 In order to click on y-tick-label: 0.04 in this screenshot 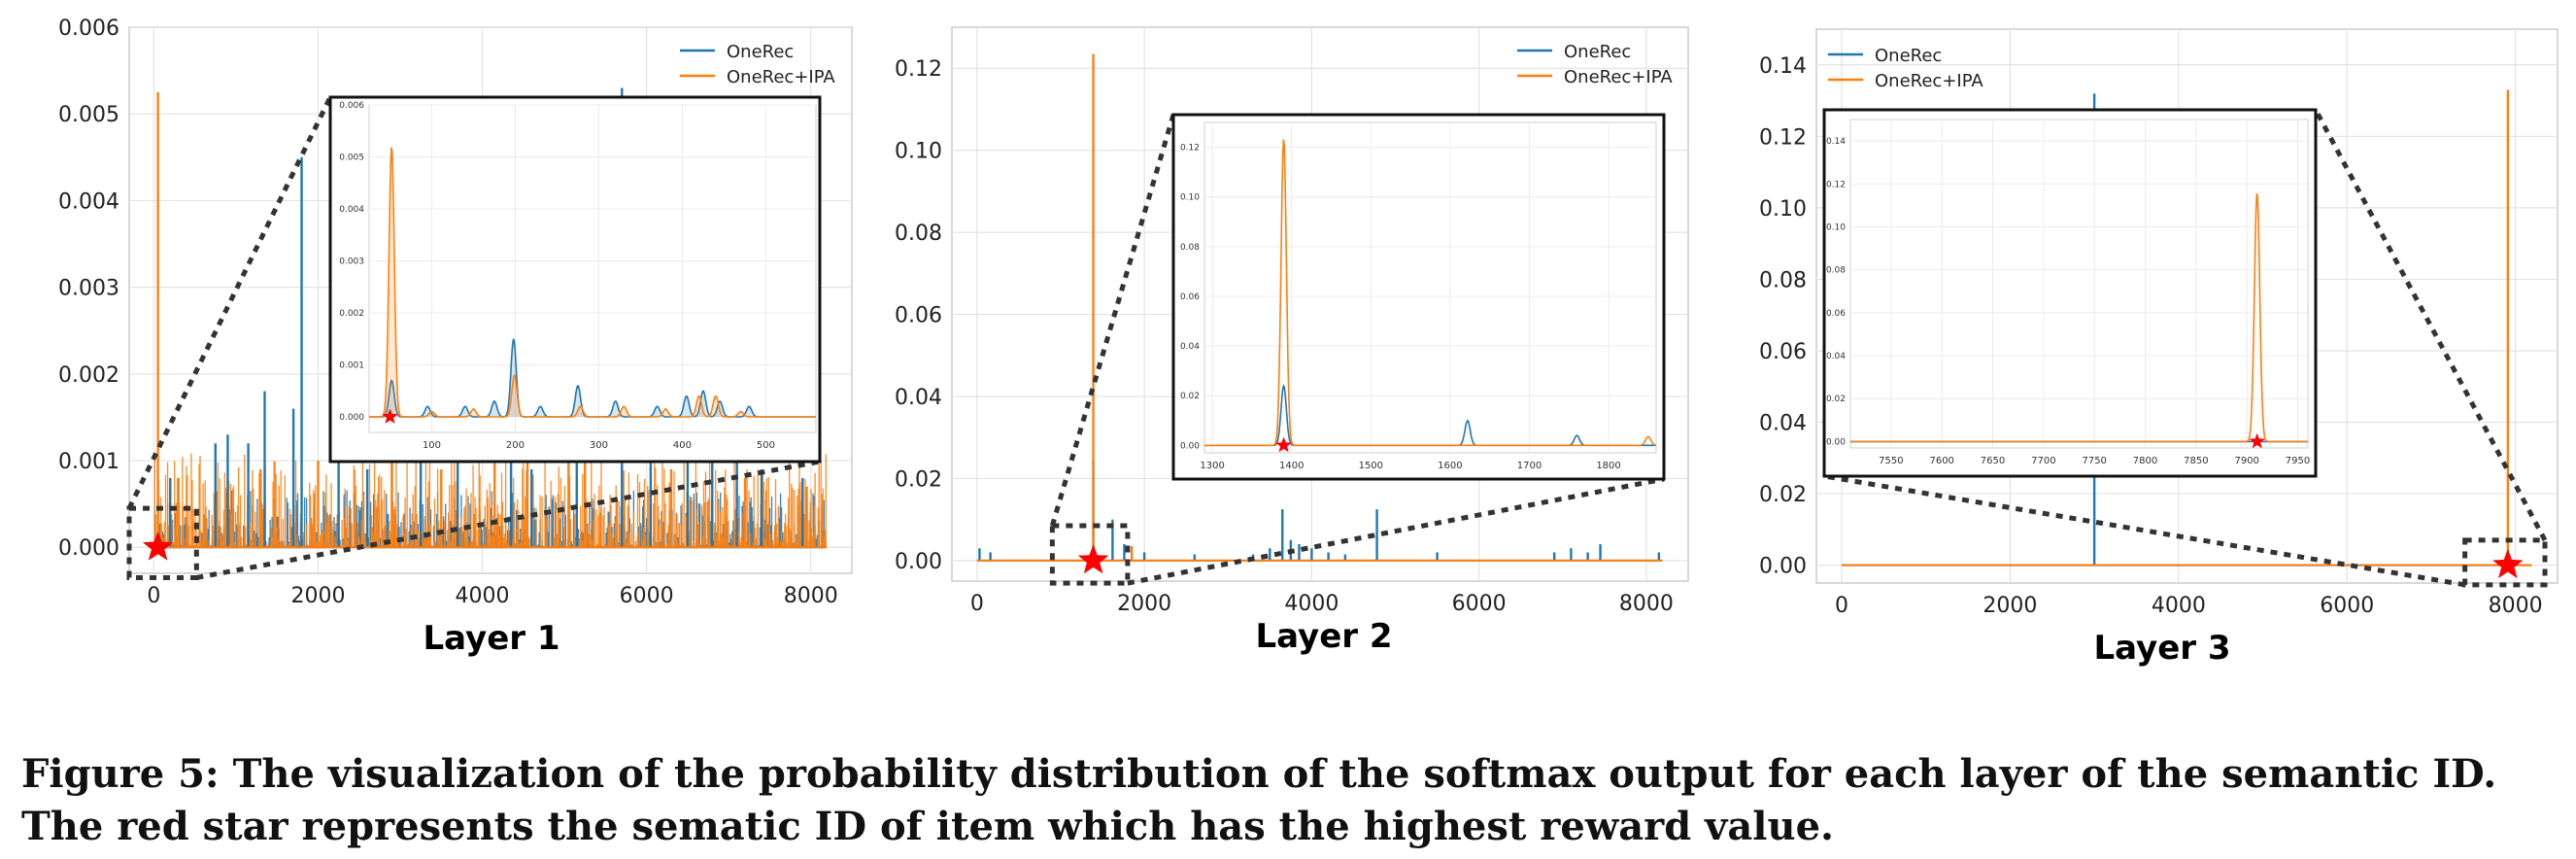, I will do `click(1783, 424)`.